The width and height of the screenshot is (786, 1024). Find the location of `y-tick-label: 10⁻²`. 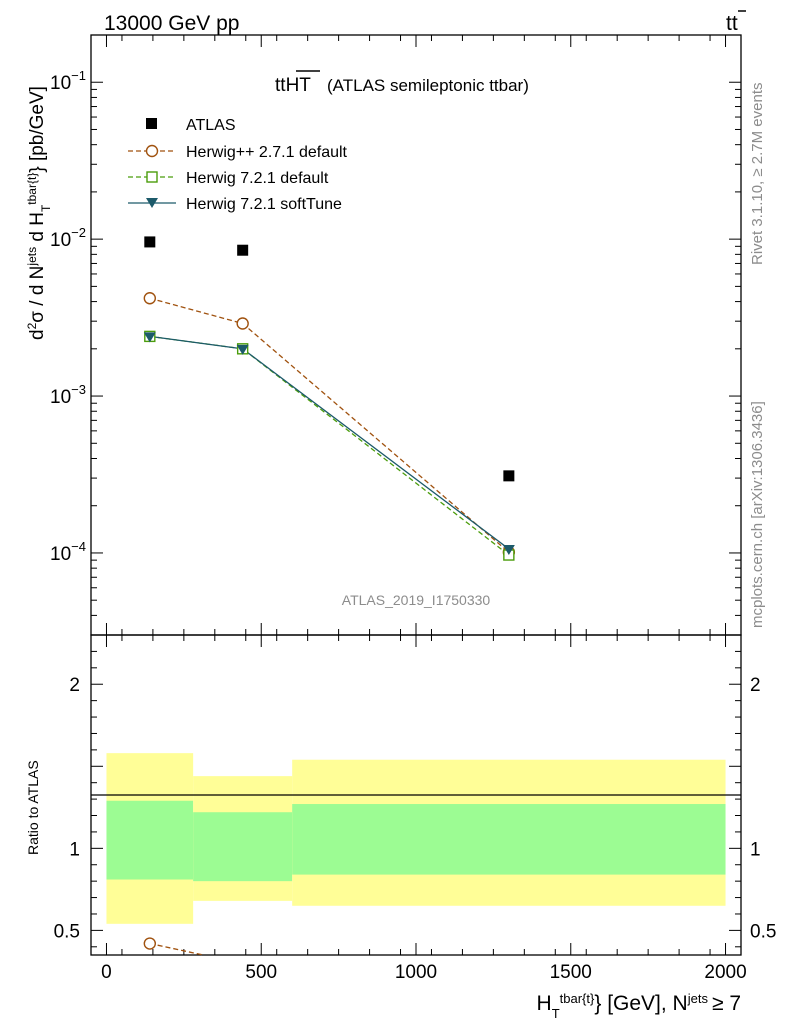

y-tick-label: 10⁻² is located at coordinates (68, 238).